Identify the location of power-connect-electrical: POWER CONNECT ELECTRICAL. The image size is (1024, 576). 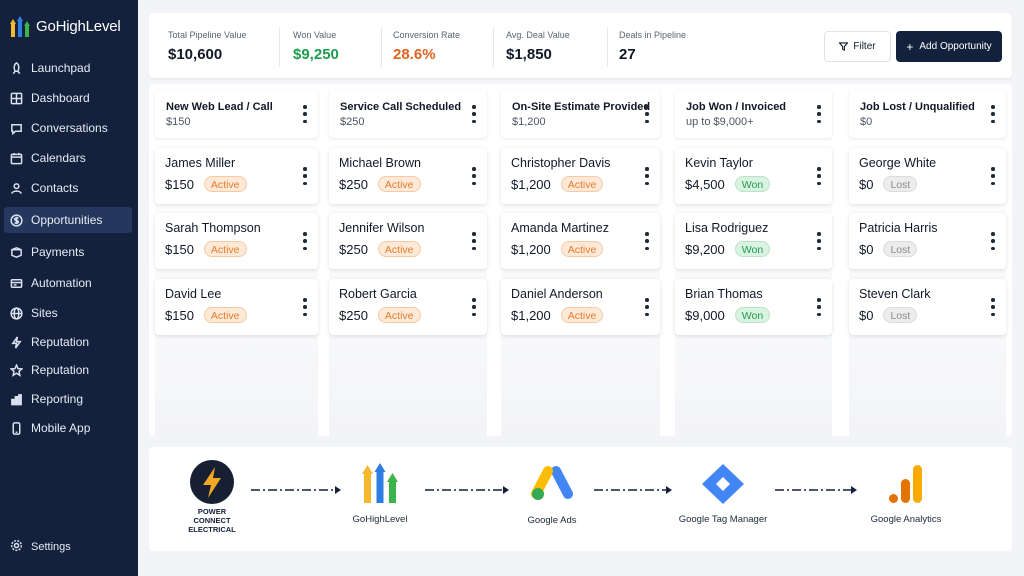
(212, 496).